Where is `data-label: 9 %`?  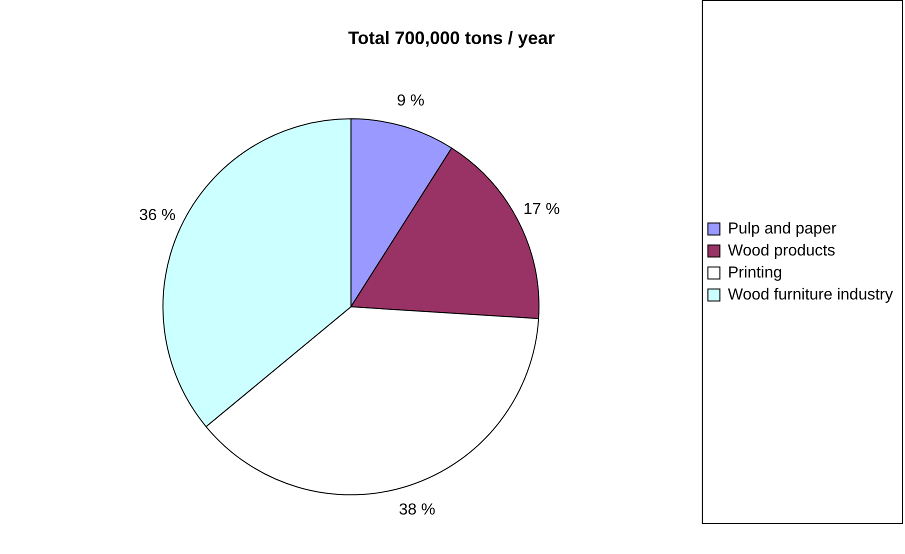 data-label: 9 % is located at coordinates (410, 101).